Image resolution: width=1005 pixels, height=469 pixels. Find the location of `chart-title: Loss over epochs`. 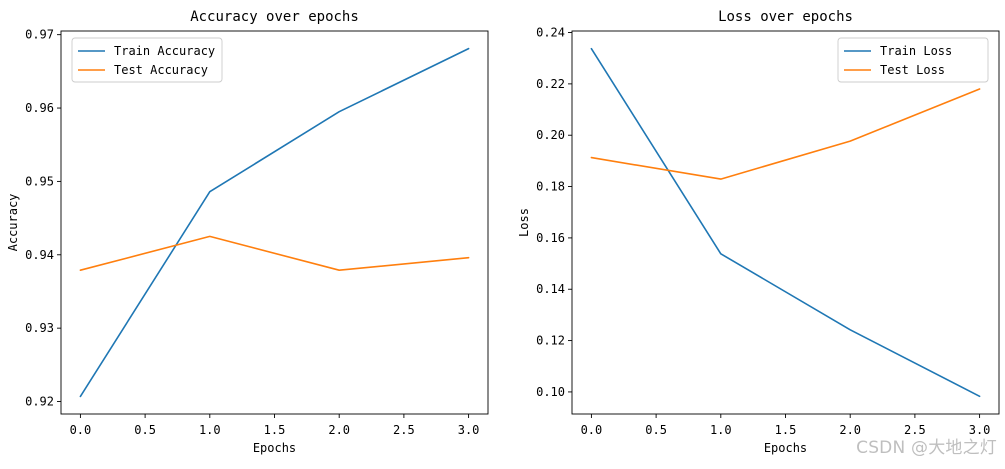

chart-title: Loss over epochs is located at coordinates (785, 17).